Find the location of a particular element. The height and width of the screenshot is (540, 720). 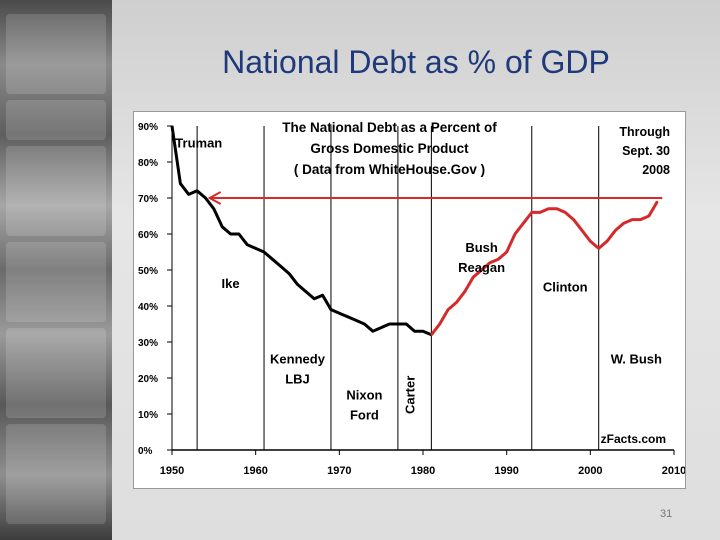

reference-arrowhead is located at coordinates (214, 198).